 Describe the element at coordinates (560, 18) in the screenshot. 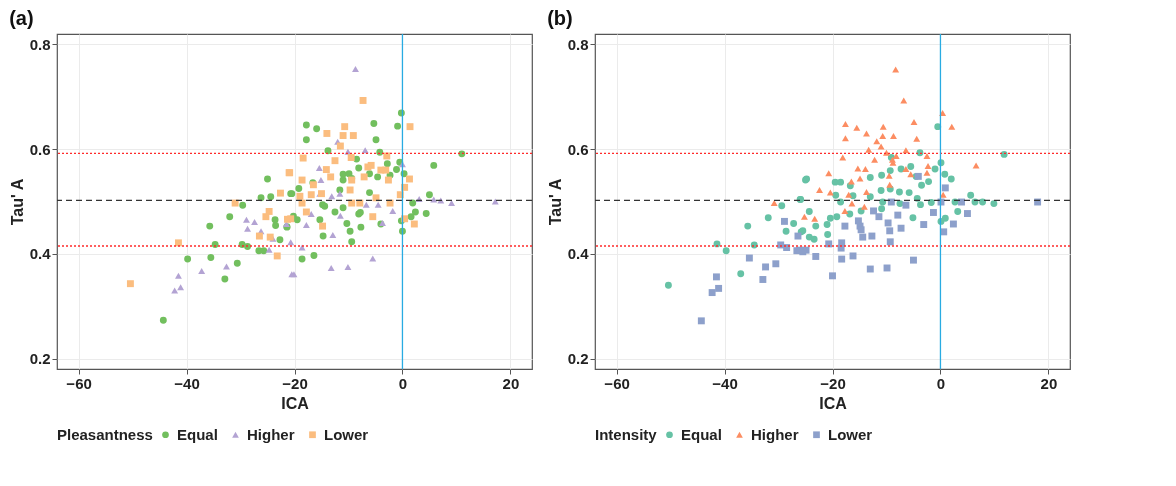

I see `chart-title: (b)` at that location.